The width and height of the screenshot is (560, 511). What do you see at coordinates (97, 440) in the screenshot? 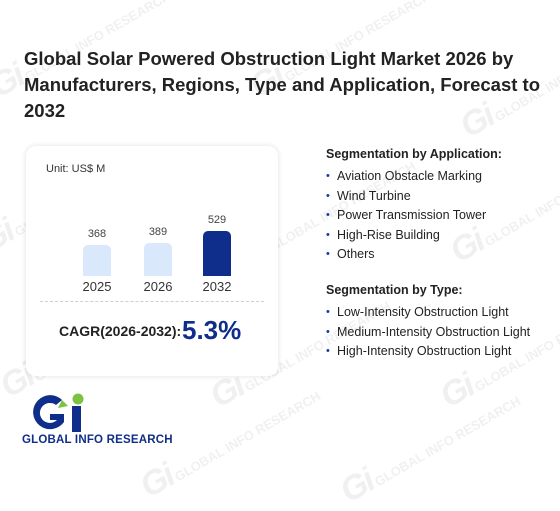
I see `brand-name: GLOBAL INFO RESEARCH` at bounding box center [97, 440].